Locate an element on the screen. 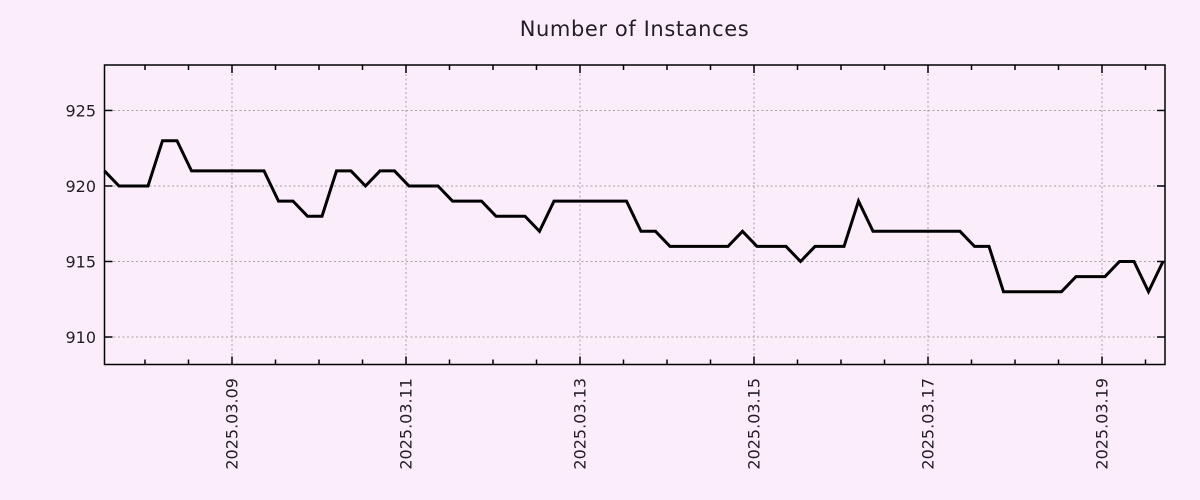 The width and height of the screenshot is (1200, 500). y-tick-label: 910 is located at coordinates (80, 337).